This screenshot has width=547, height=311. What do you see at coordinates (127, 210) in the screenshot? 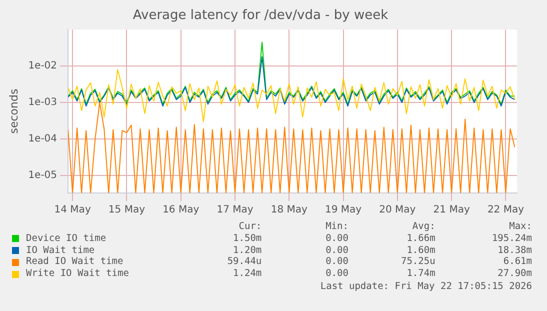
I see `x-tick-label: 15 May` at bounding box center [127, 210].